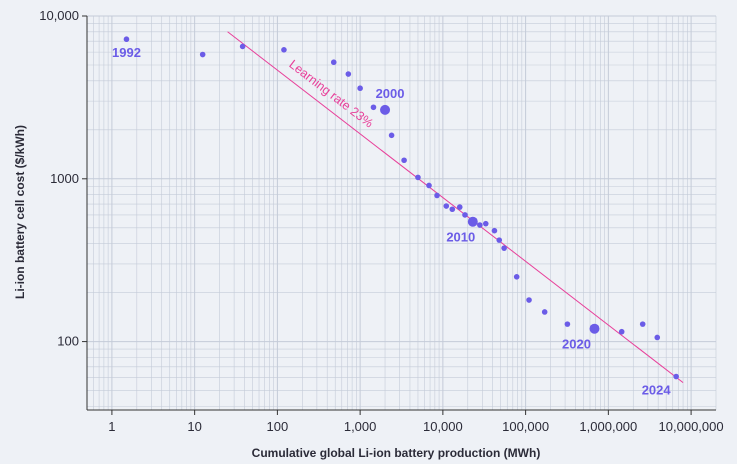  I want to click on x-tick-label: 100, so click(278, 426).